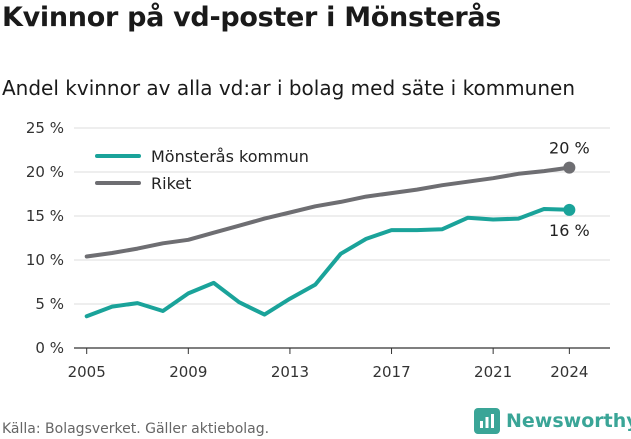  I want to click on y-tick-label: 20 %, so click(45, 172).